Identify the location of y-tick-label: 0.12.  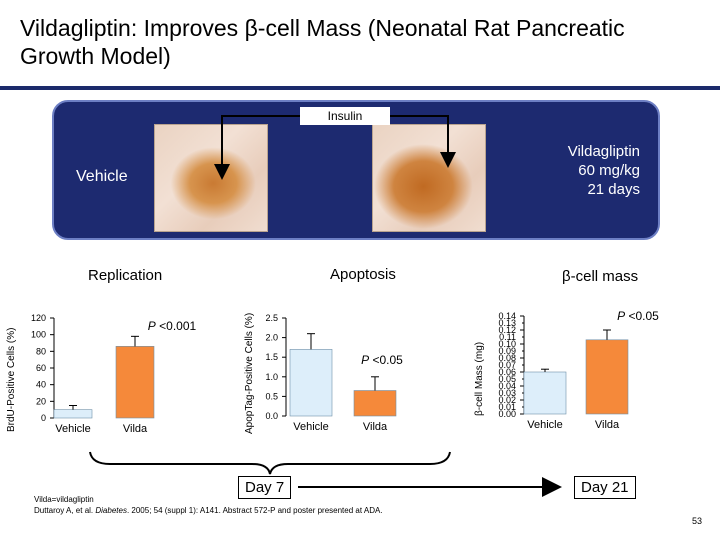
(507, 330).